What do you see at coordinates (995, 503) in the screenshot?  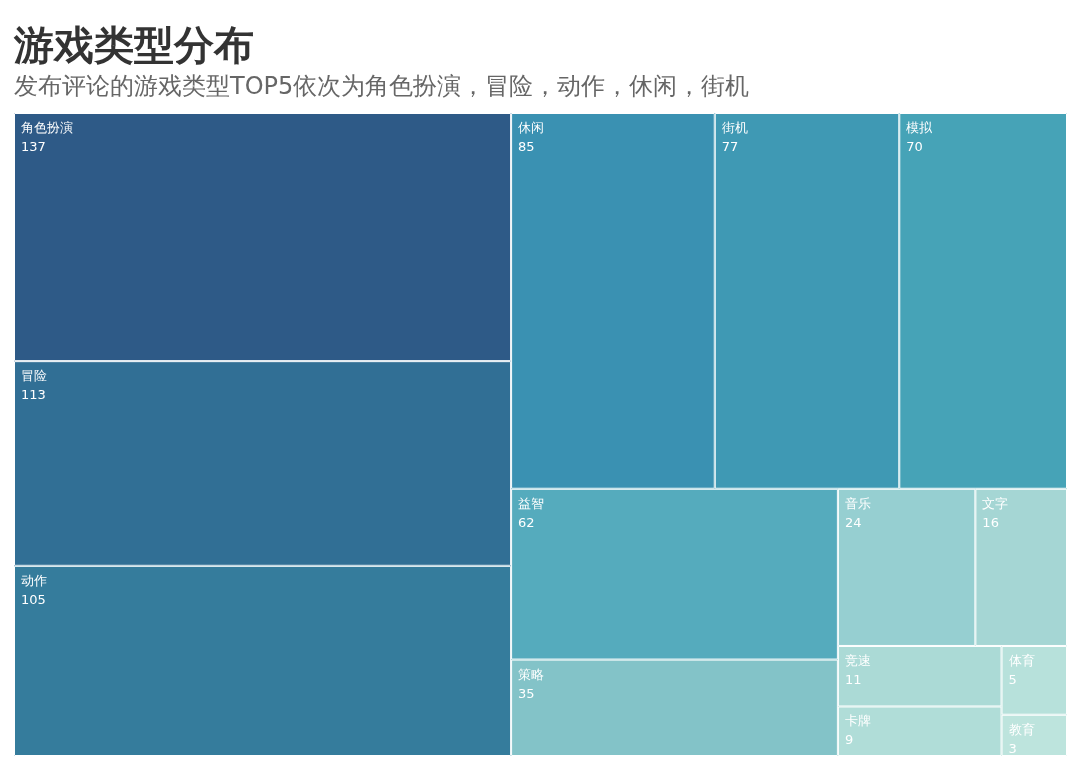 I see `category-label: 文字` at bounding box center [995, 503].